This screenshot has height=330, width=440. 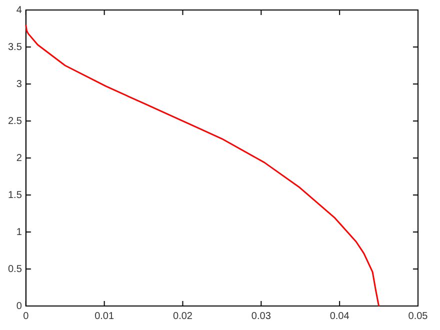 I want to click on y-tick-label: 2.5, so click(x=15, y=121).